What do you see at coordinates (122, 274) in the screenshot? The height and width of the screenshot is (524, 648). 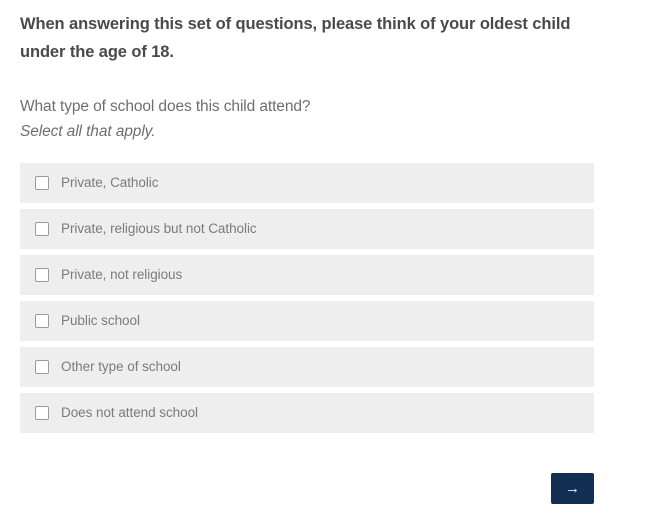 I see `option-label: Private, not religious` at bounding box center [122, 274].